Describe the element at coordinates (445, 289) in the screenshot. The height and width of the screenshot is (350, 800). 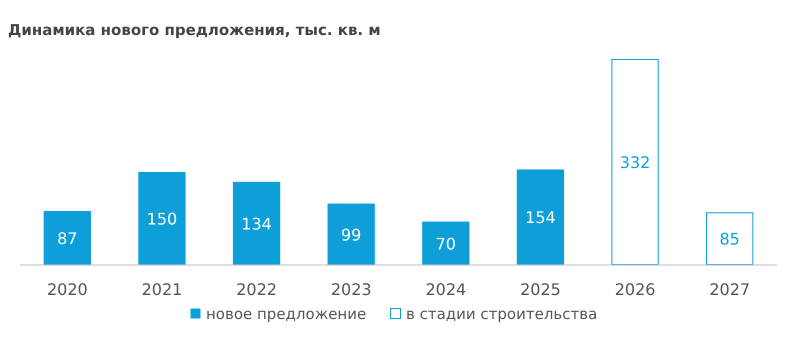
I see `x-tick-label: 2024` at that location.